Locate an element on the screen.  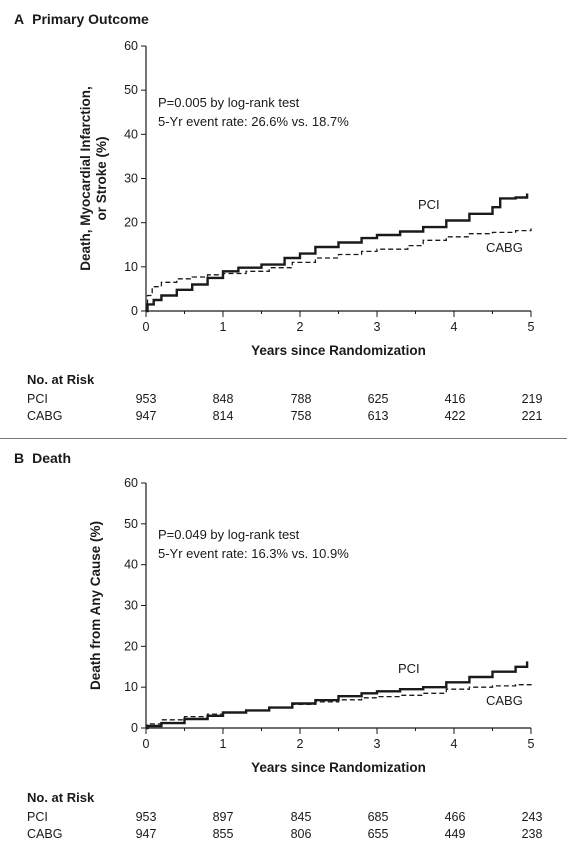
panel-heading: B Death is located at coordinates (42, 458).